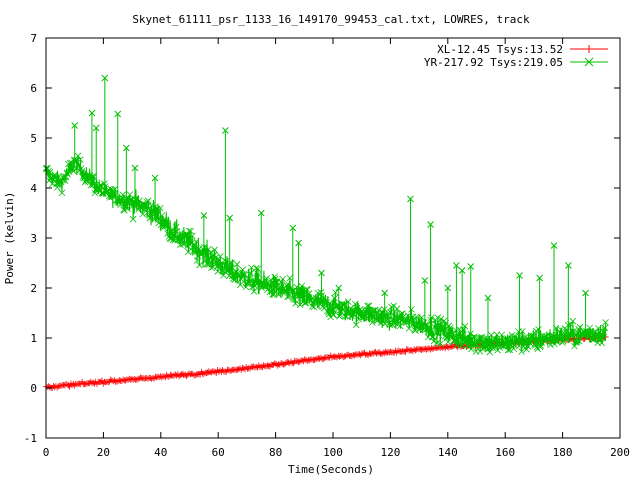 This screenshot has height=480, width=640. What do you see at coordinates (500, 49) in the screenshot?
I see `legend-label-xl: XL-12.45 Tsys:13.52` at bounding box center [500, 49].